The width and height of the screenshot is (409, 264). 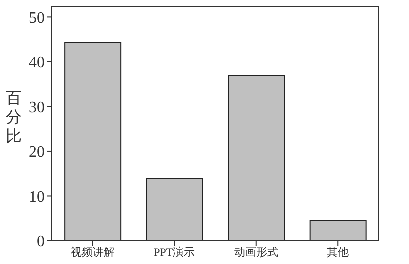 What do you see at coordinates (37, 18) in the screenshot?
I see `y-tick-label: 50` at bounding box center [37, 18].